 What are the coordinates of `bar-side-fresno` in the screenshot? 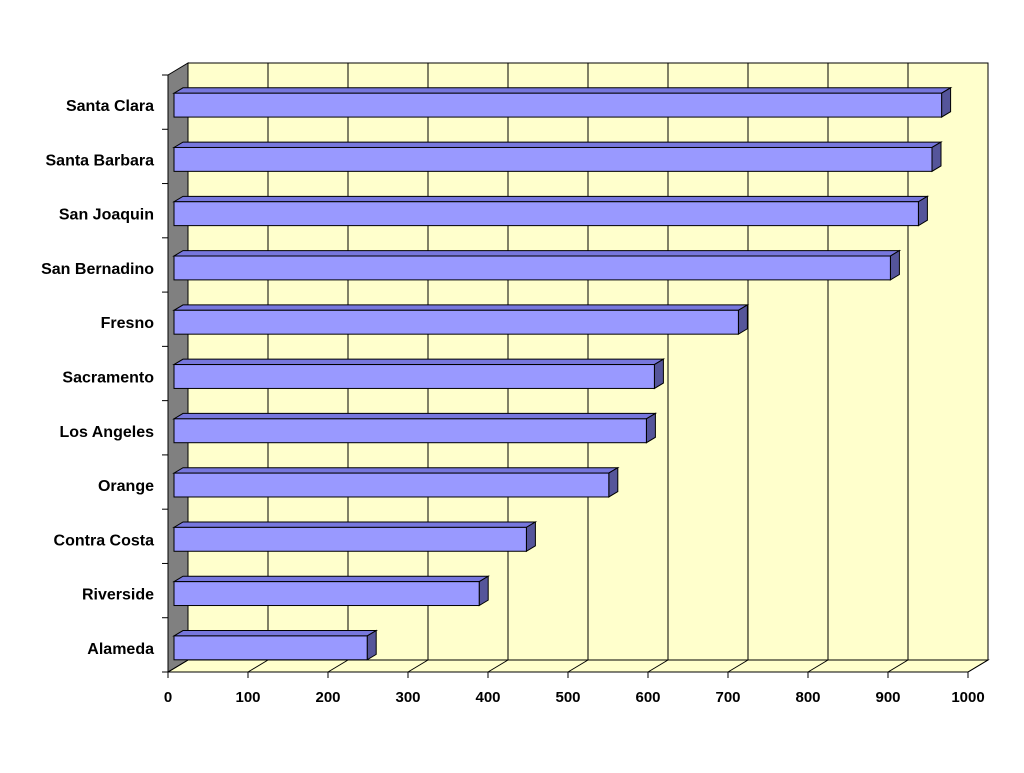 It's located at (742, 320).